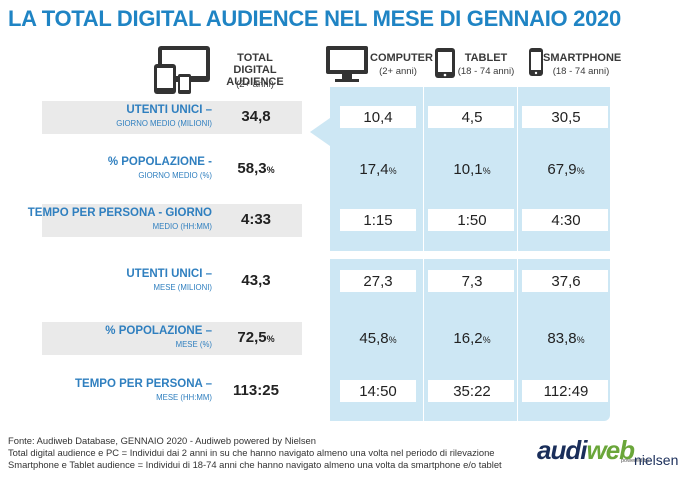 This screenshot has width=700, height=478. What do you see at coordinates (562, 169) in the screenshot?
I see `smartphone-number: 67,9` at bounding box center [562, 169].